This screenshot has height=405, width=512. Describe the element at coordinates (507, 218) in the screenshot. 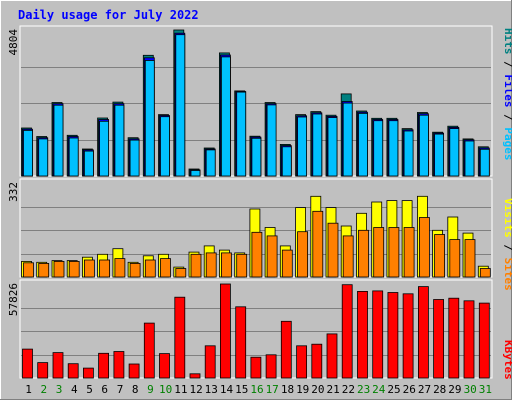

I see `legend-visits: Visits` at that location.